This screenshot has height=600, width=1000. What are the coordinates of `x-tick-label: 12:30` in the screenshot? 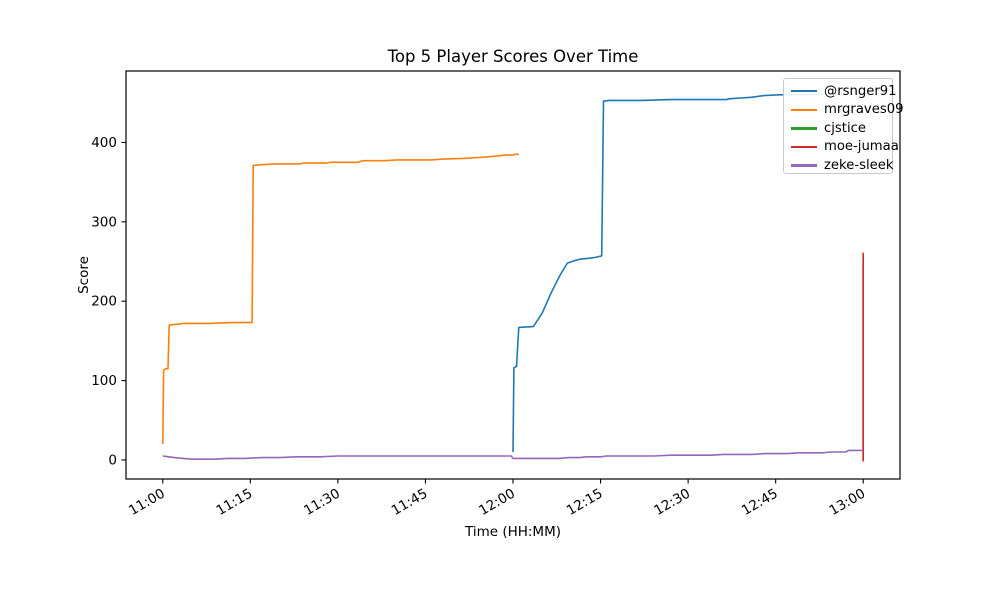 It's located at (672, 502).